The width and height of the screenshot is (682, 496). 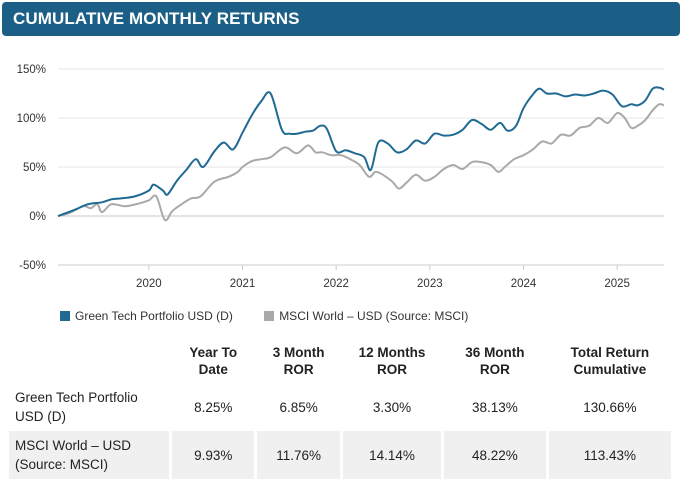 I want to click on cell-12m: 3.30%, so click(x=391, y=407).